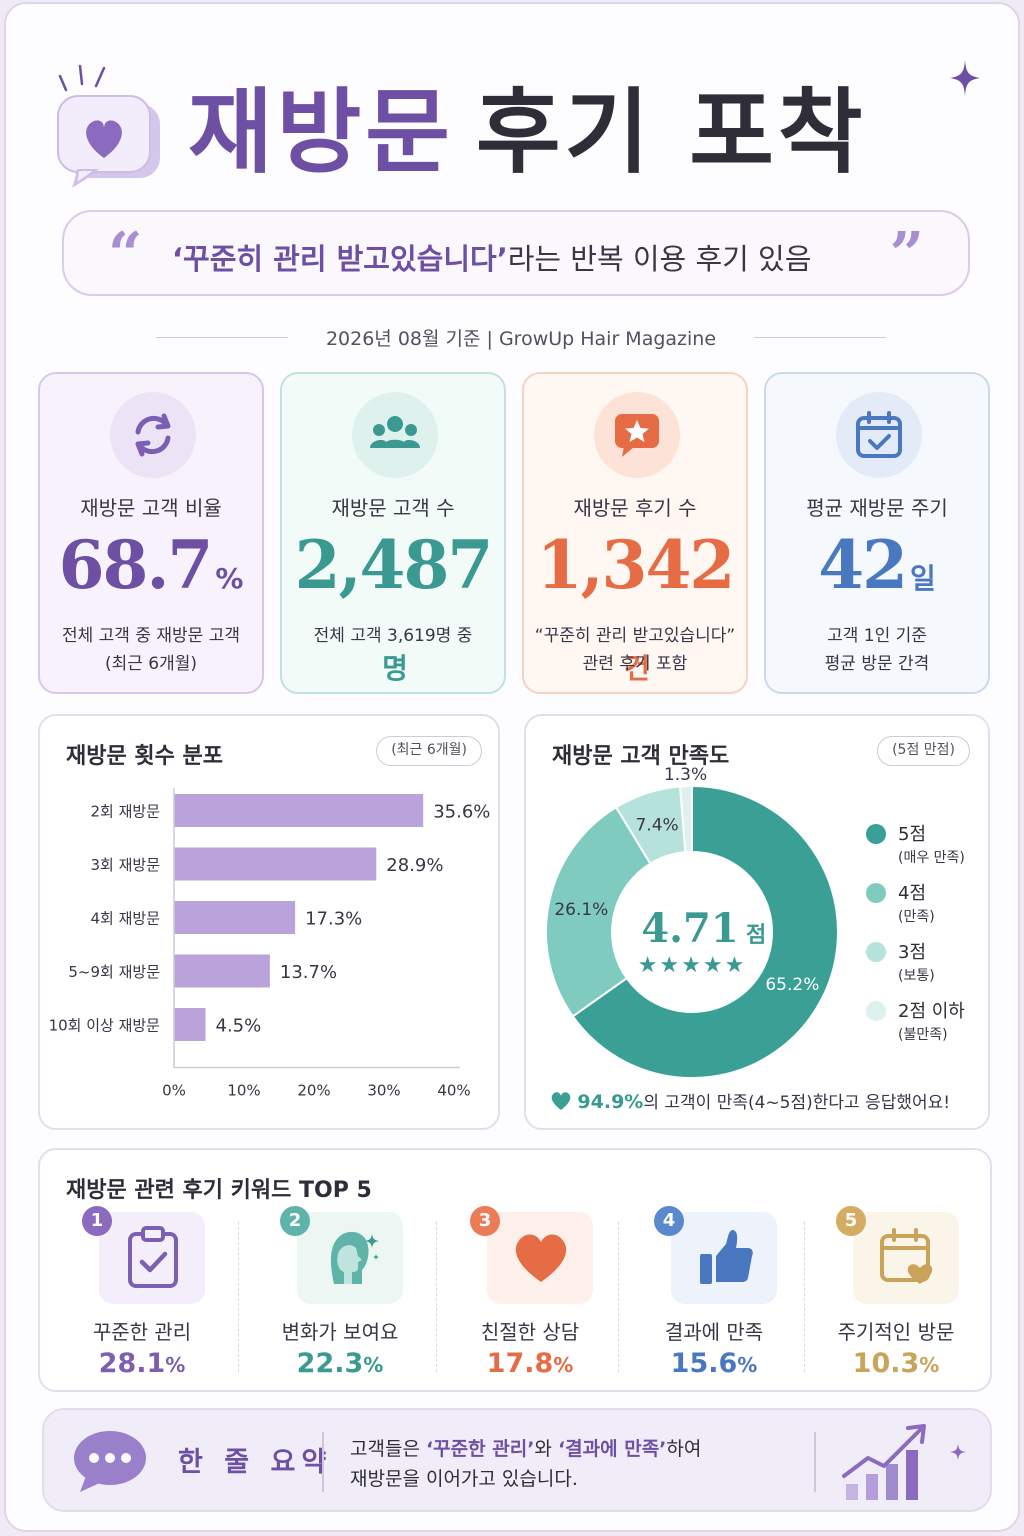  I want to click on donut-chart-title: 재방문 고객 만족도, so click(641, 756).